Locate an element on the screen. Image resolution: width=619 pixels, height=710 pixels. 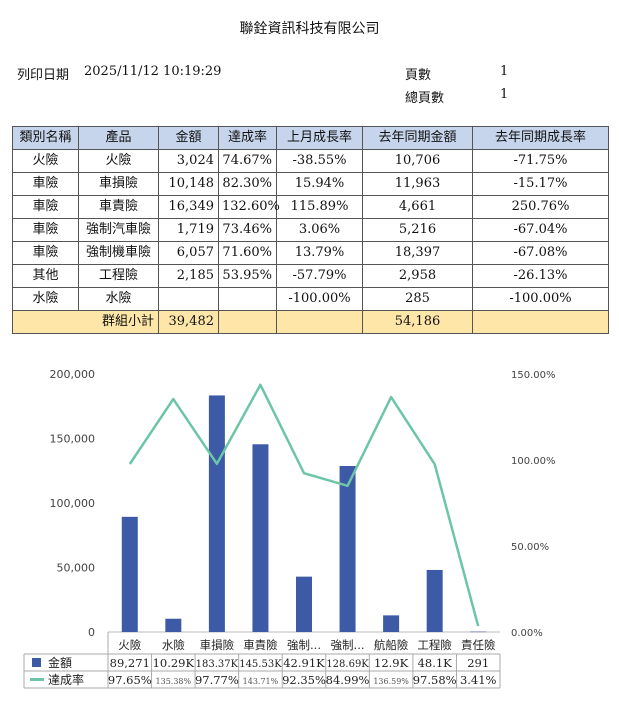
table-header-row: 類別名稱 產品 金額 達成率 上月成長率 去年同期金額 去年同期成長率 is located at coordinates (310, 138).